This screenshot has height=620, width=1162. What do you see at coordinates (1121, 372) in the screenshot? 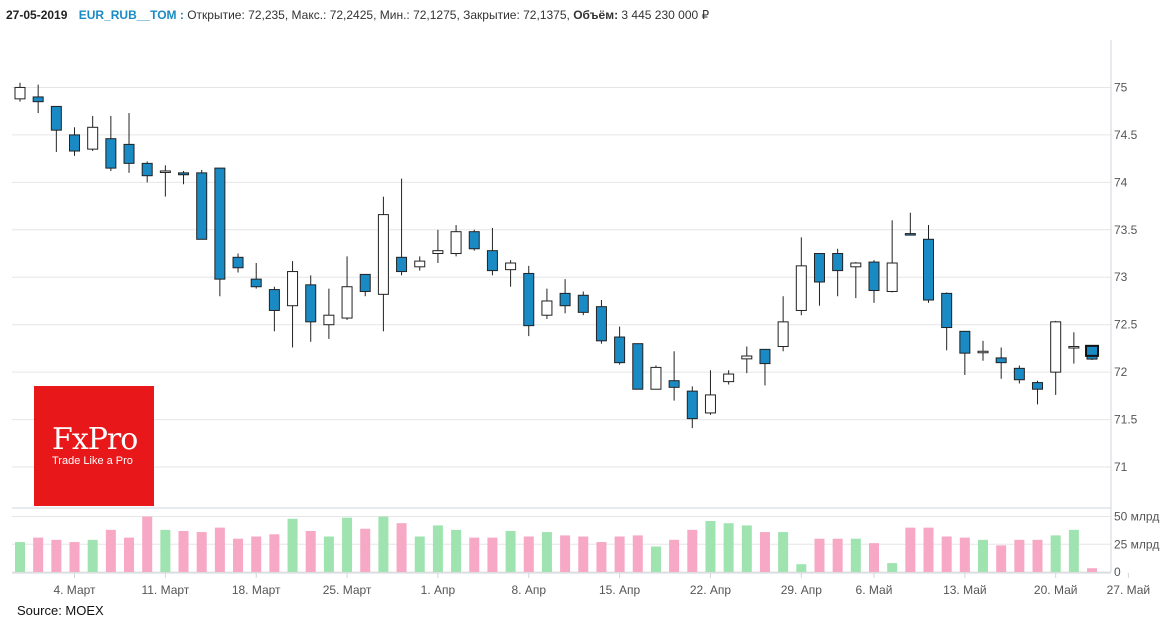
I see `price-tick-label: 72` at bounding box center [1121, 372].